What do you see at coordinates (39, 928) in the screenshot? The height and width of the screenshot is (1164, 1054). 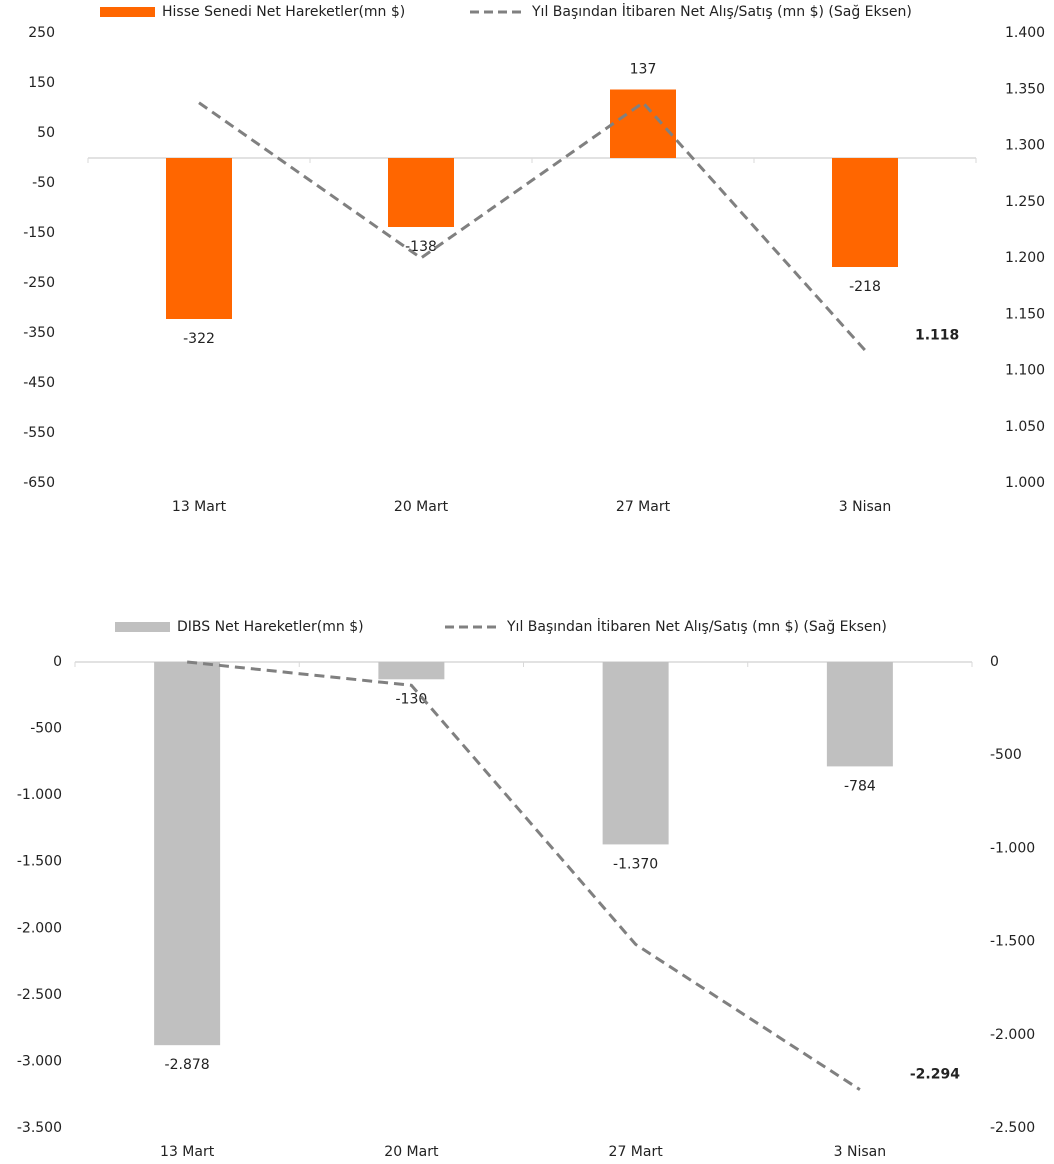 I see `y-tick-label: -2.000` at bounding box center [39, 928].